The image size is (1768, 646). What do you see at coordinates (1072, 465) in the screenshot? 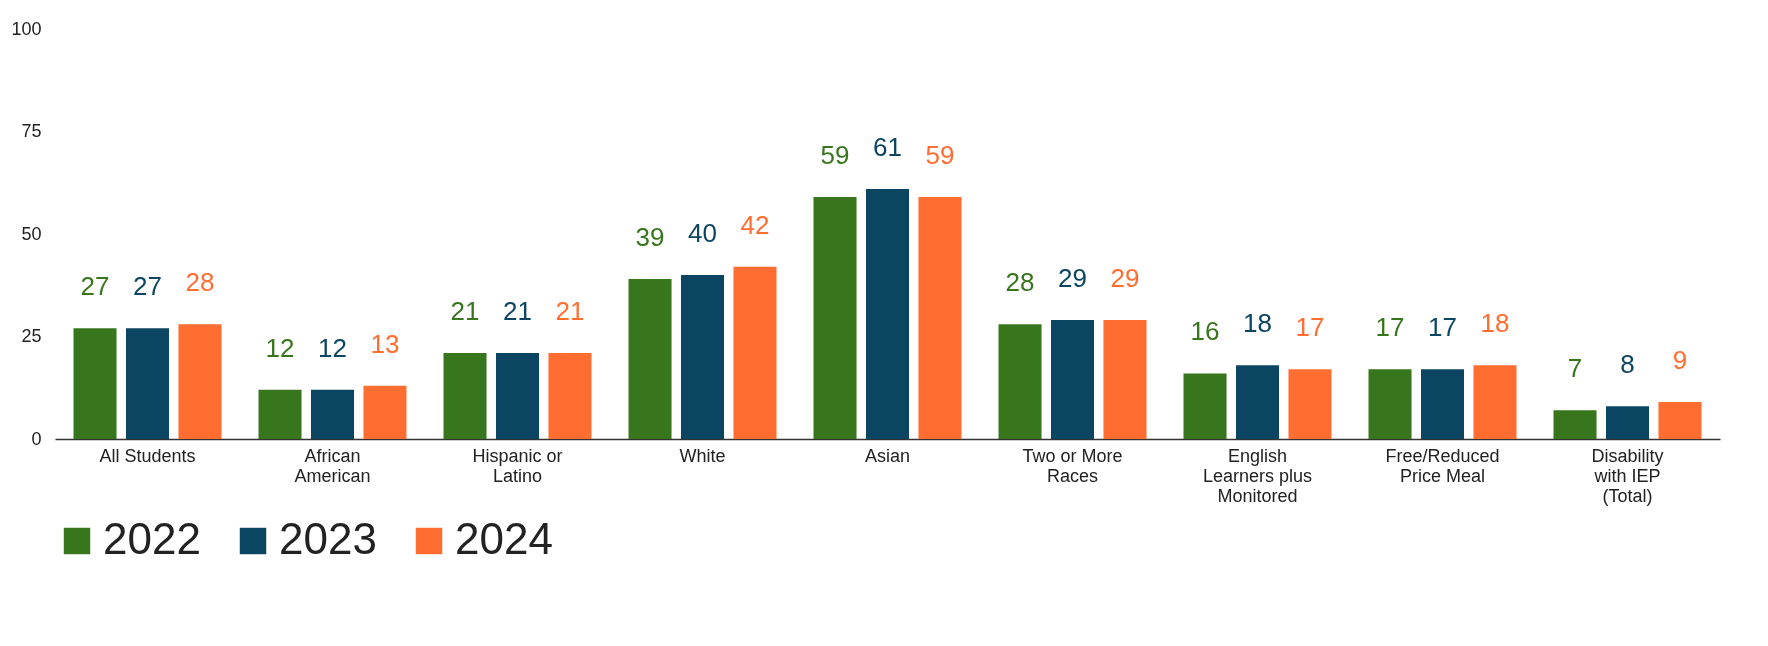
I see `x-tick-label: Two or More Races` at bounding box center [1072, 465].